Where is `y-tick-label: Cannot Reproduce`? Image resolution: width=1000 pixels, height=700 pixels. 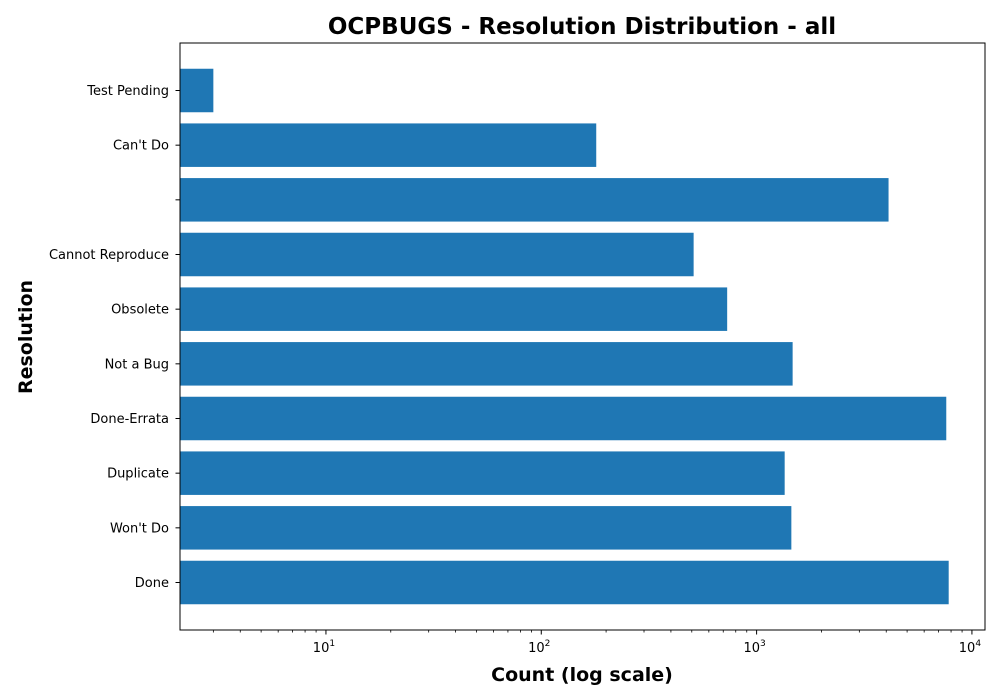
y-tick-label: Cannot Reproduce is located at coordinates (109, 255).